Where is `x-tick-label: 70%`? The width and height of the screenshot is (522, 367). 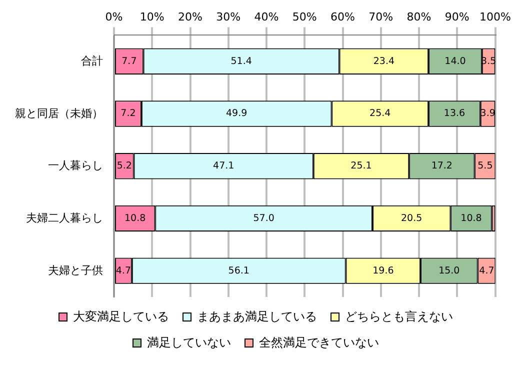 x-tick-label: 70% is located at coordinates (381, 17).